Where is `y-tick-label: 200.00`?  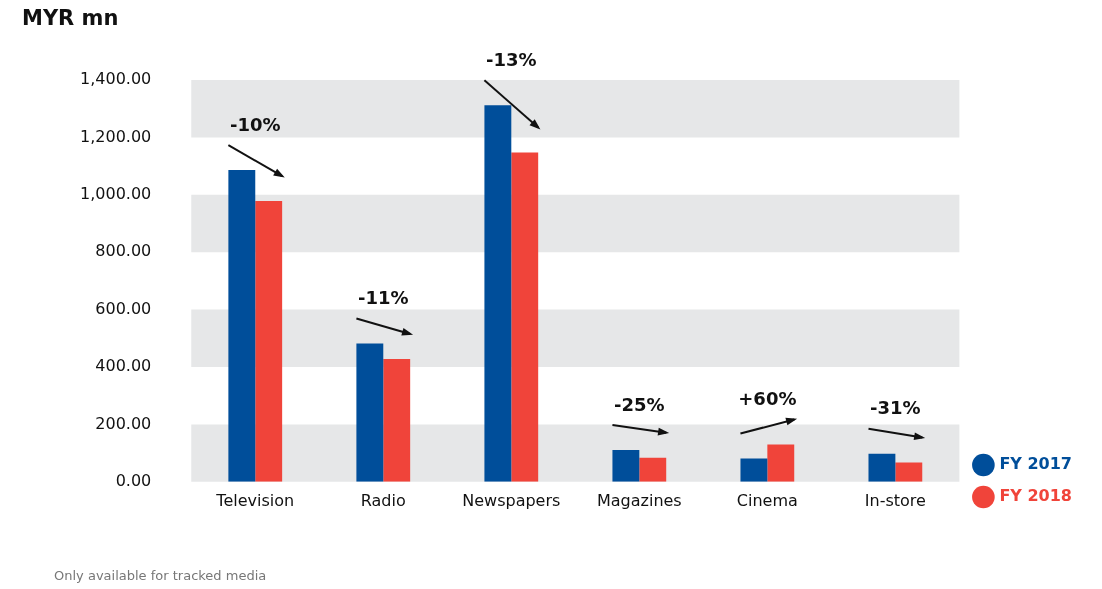
y-tick-label: 200.00 is located at coordinates (123, 423).